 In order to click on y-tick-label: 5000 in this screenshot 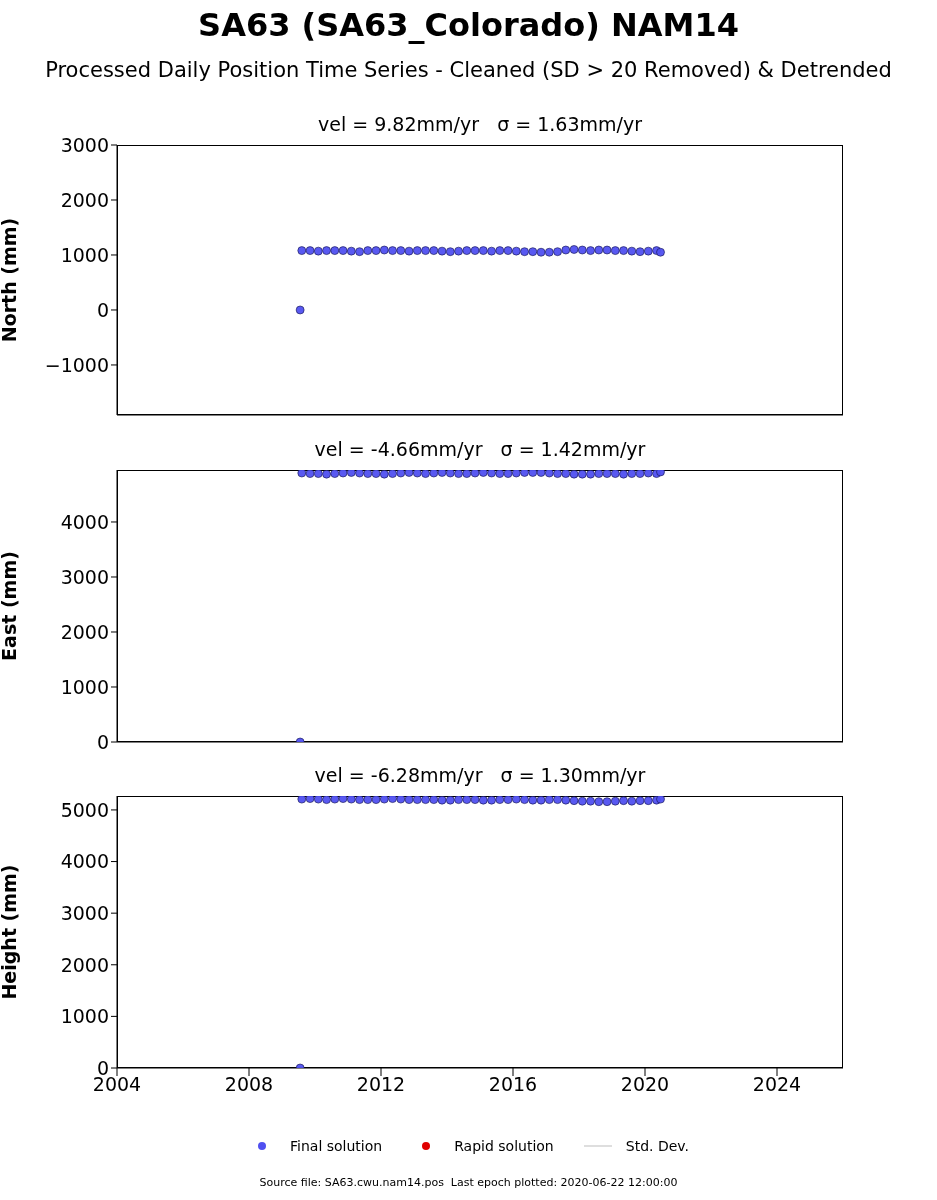, I will do `click(84, 809)`.